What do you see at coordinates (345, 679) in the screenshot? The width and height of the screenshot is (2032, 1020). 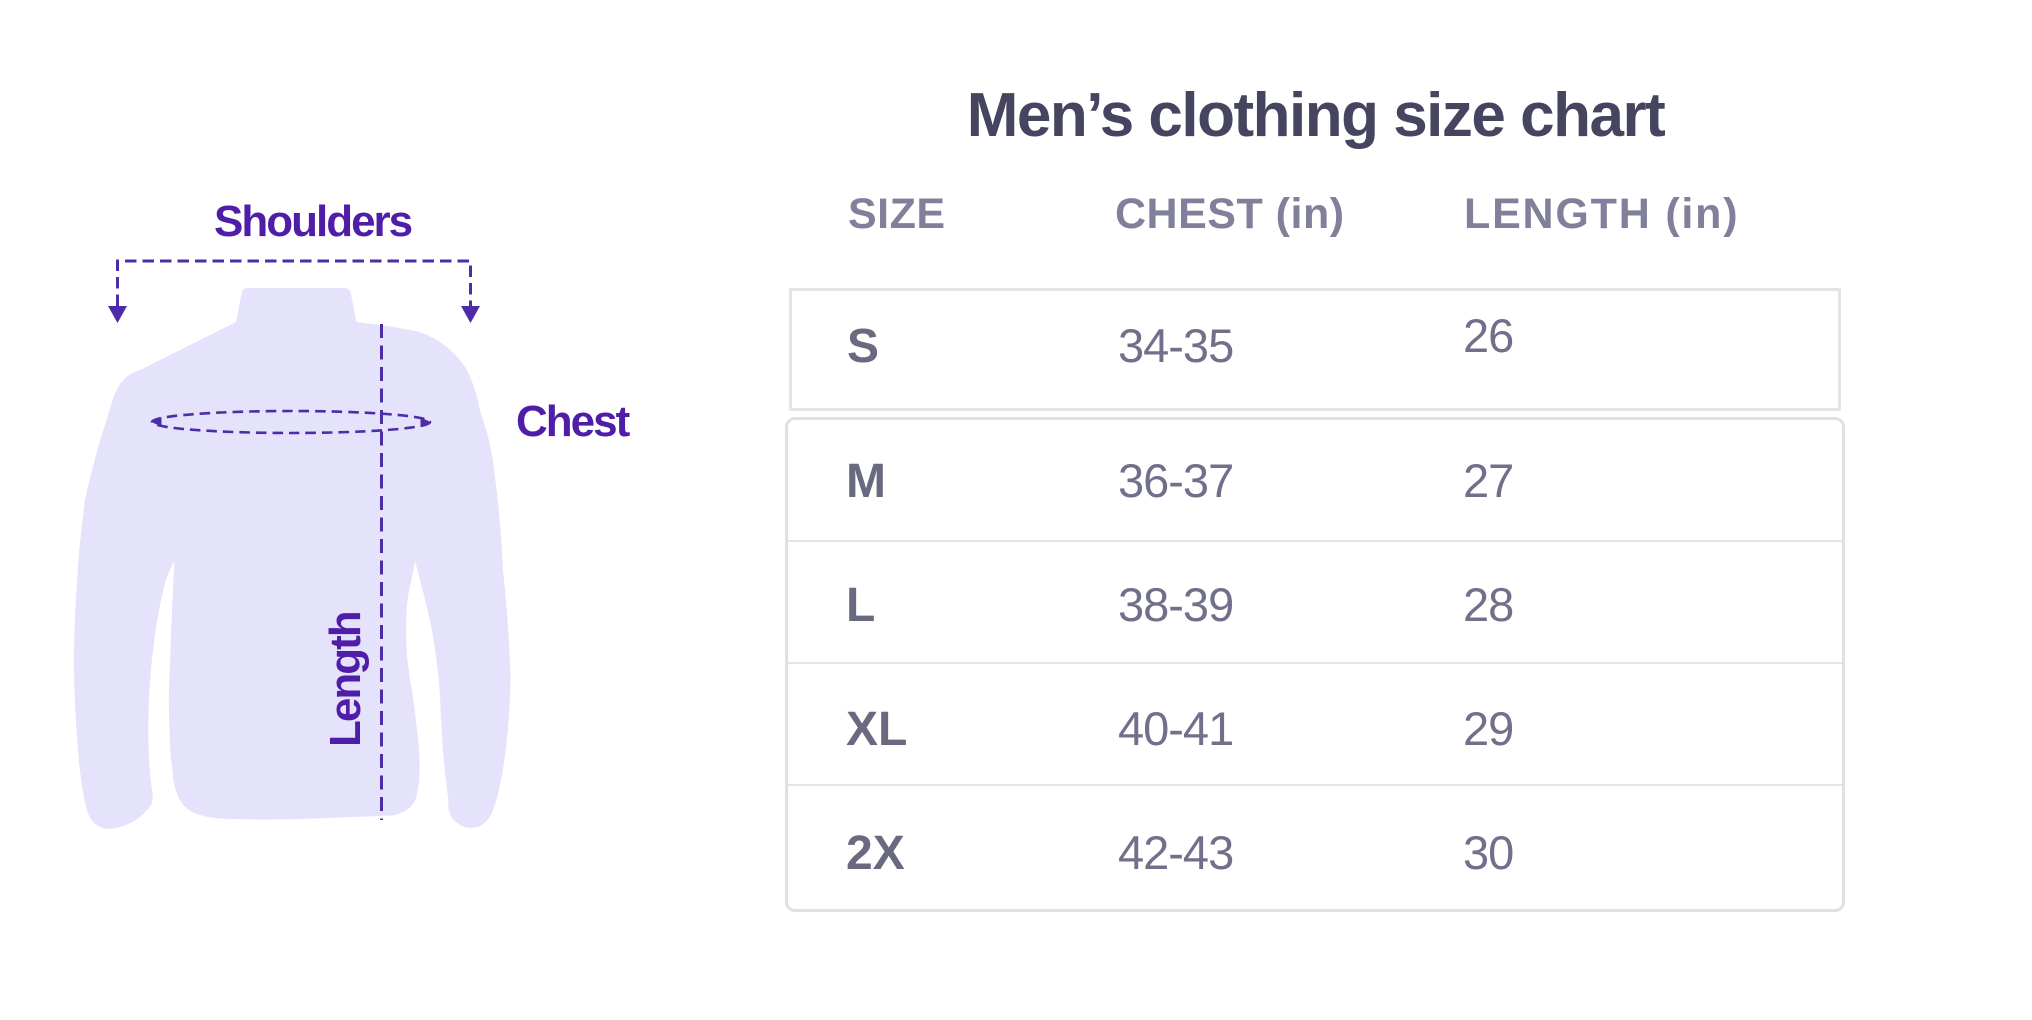 I see `svg-text: Length` at bounding box center [345, 679].